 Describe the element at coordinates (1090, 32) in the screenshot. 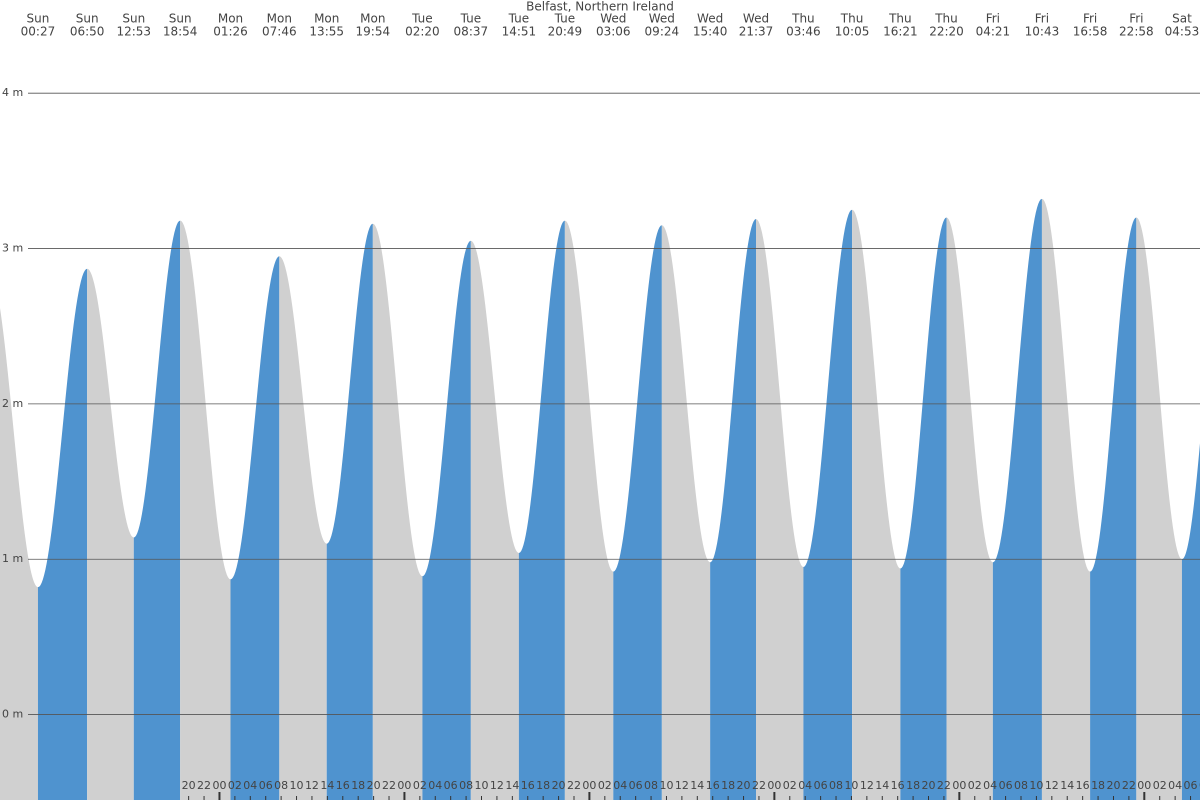

I see `extreme-time: 16:58` at that location.